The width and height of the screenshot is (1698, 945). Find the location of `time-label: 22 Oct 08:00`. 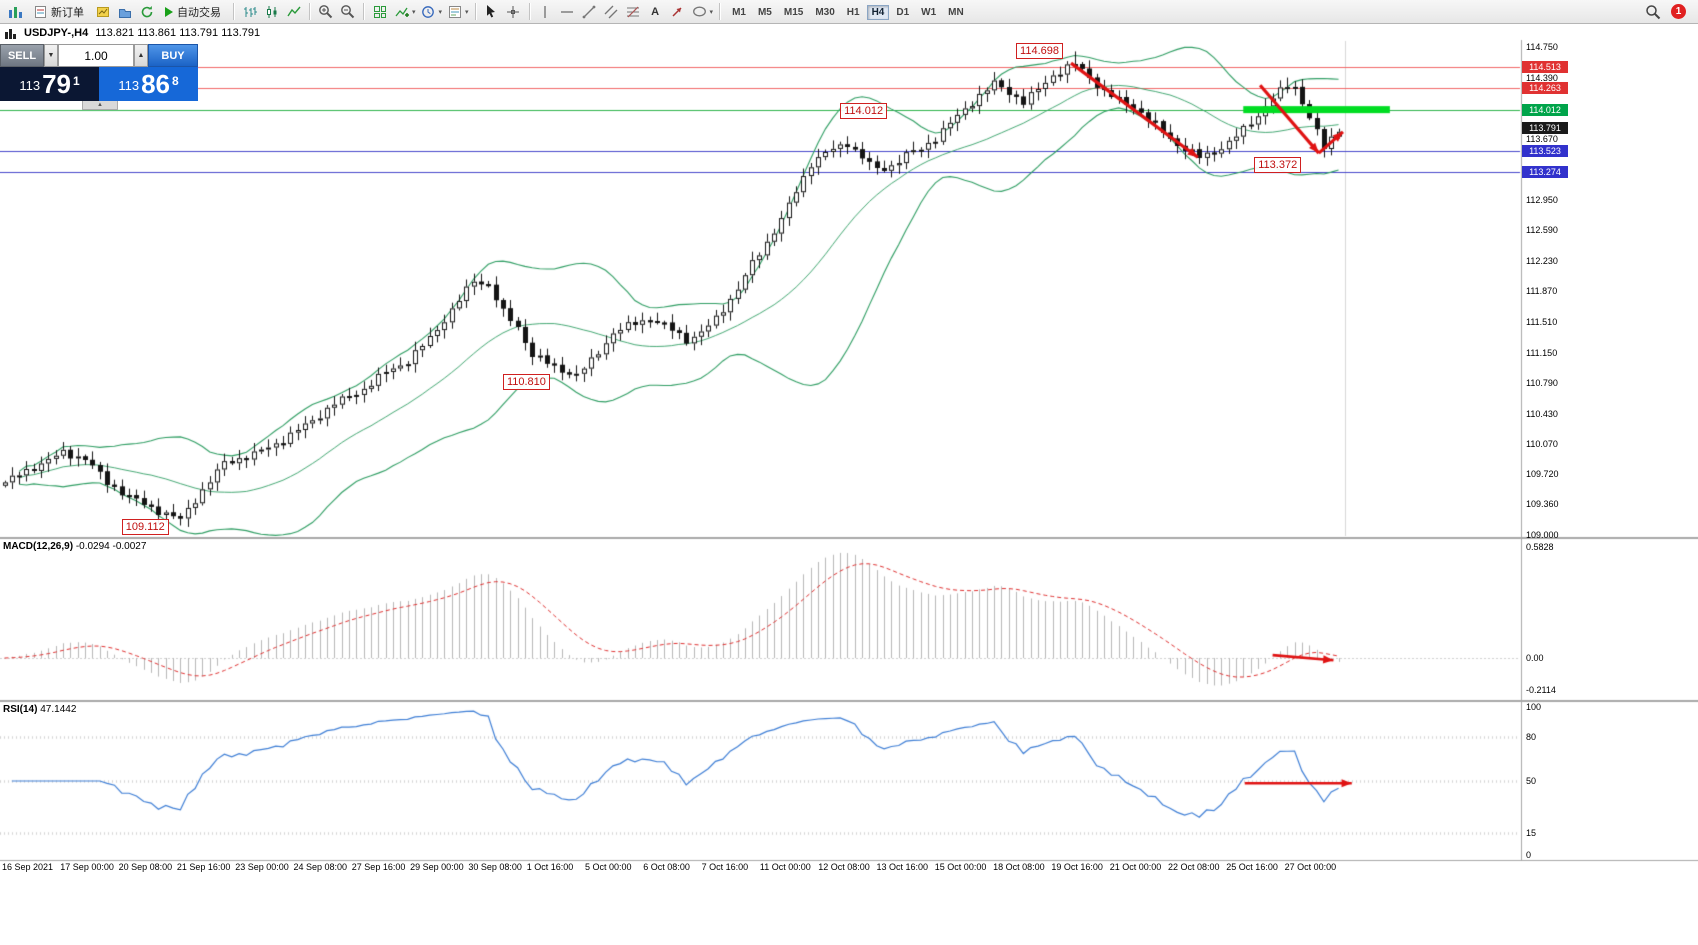

time-label: 22 Oct 08:00 is located at coordinates (1194, 867).